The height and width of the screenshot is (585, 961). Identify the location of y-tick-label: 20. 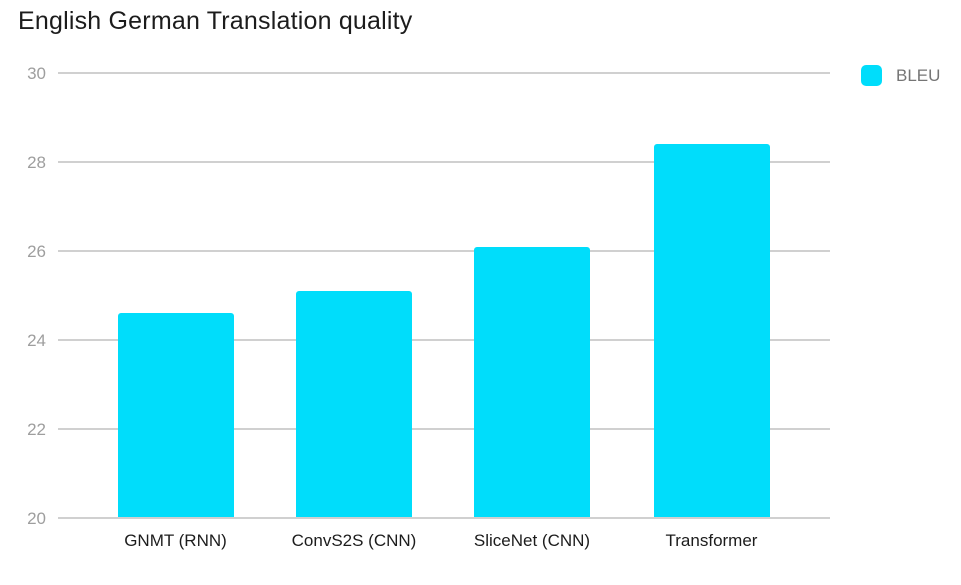
(36, 518).